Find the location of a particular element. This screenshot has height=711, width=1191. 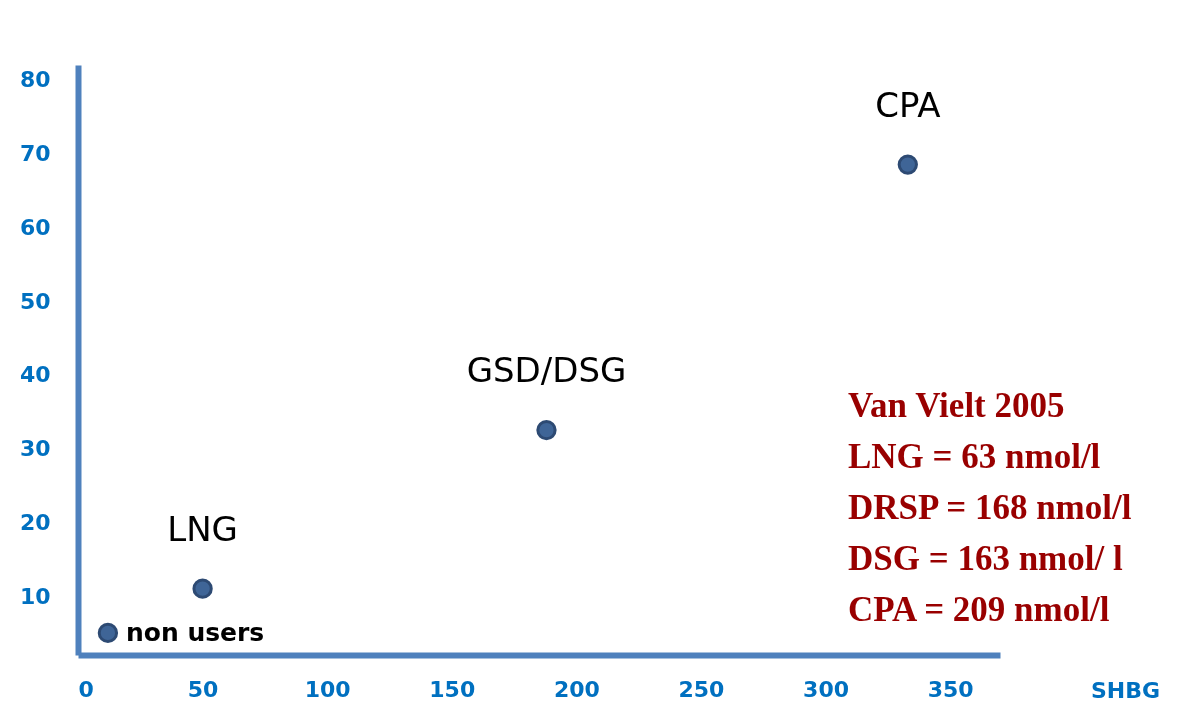

annotation: GSD/DSG is located at coordinates (546, 370).